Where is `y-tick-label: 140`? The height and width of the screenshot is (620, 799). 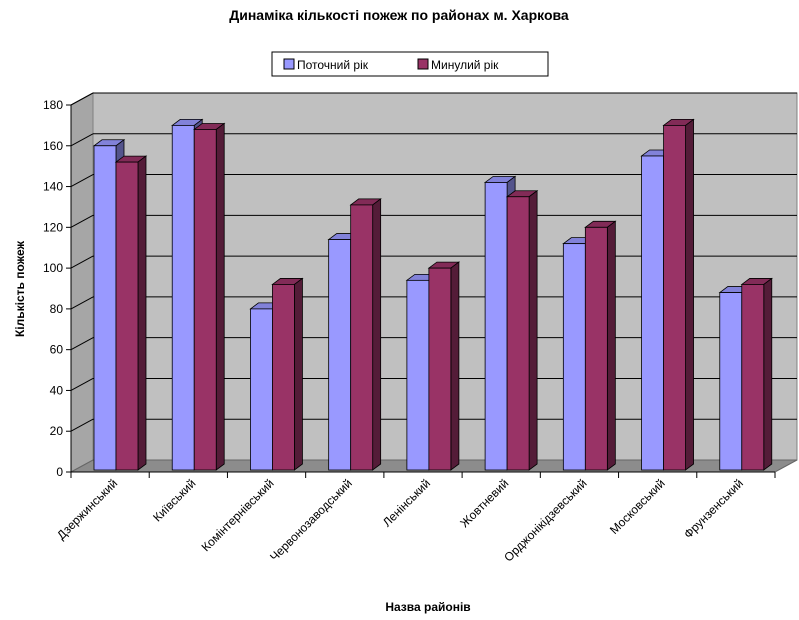 y-tick-label: 140 is located at coordinates (53, 187).